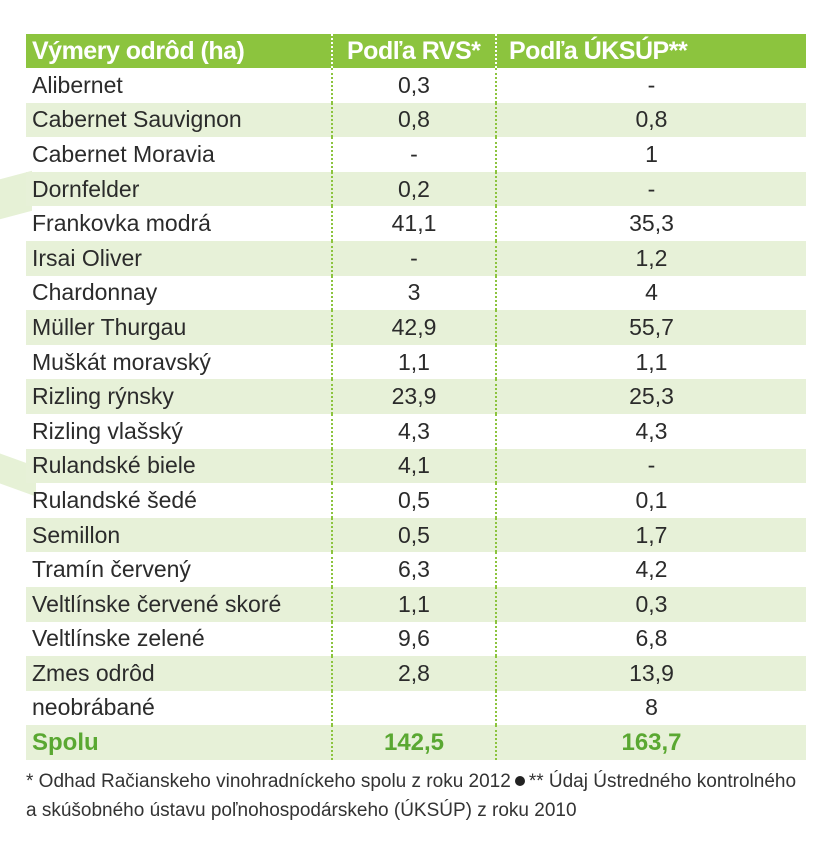 This screenshot has width=831, height=843. Describe the element at coordinates (519, 780) in the screenshot. I see `bullet-icon` at that location.